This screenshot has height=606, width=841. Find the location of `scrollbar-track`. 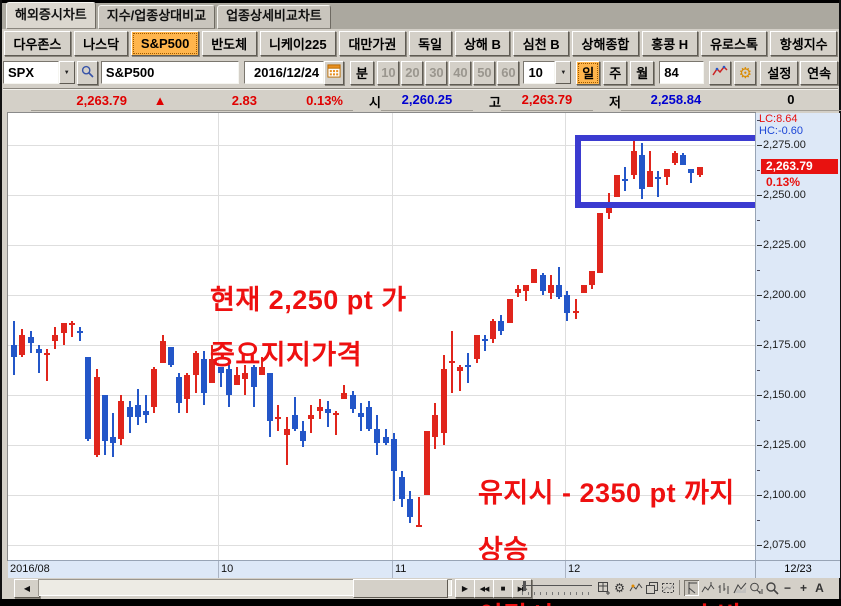

scrollbar-track is located at coordinates (245, 587).